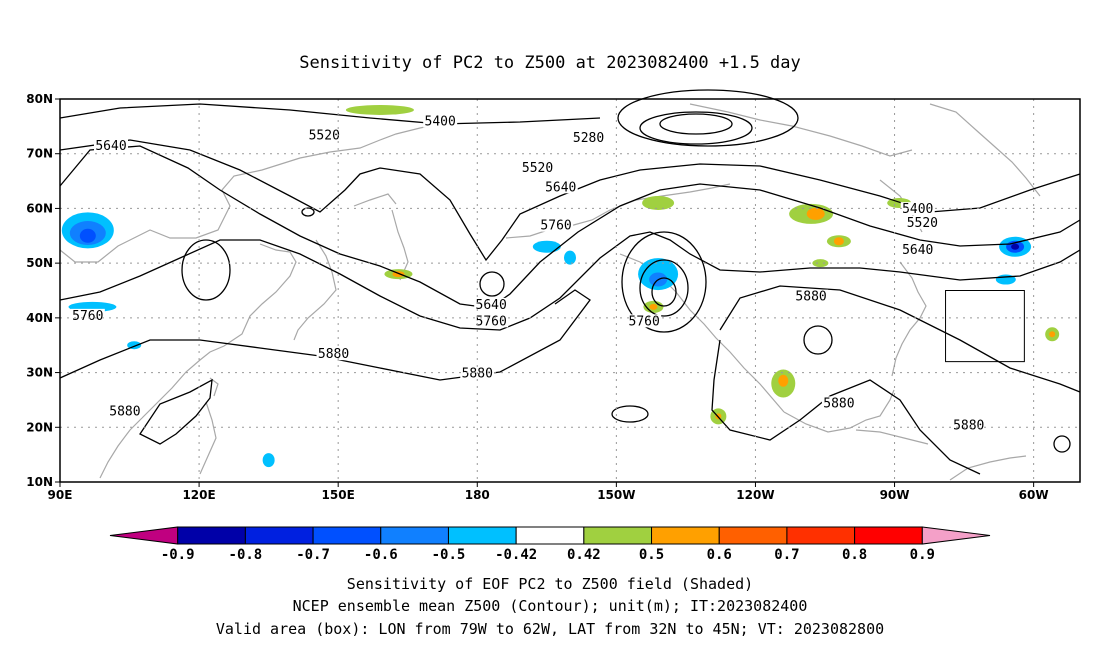 This screenshot has height=650, width=1100. What do you see at coordinates (250, 193) in the screenshot?
I see `coastline-asia` at bounding box center [250, 193].